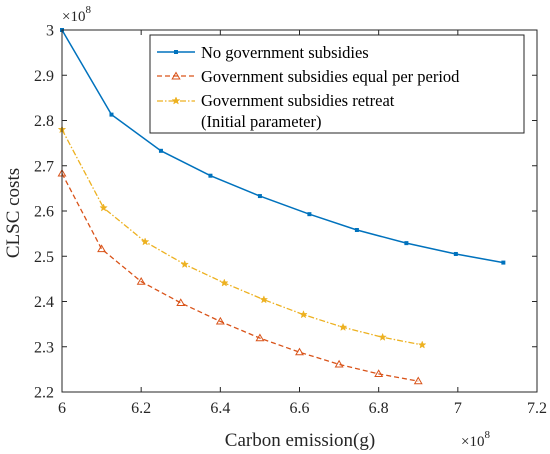 This screenshot has width=550, height=454. Describe the element at coordinates (44, 347) in the screenshot. I see `y-tick-label: 2.3` at that location.